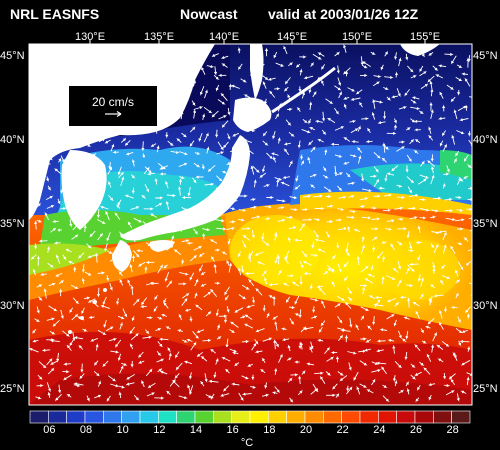 This screenshot has width=500, height=450. What do you see at coordinates (485, 224) in the screenshot?
I see `lat-label-right-35: 35°N` at bounding box center [485, 224].